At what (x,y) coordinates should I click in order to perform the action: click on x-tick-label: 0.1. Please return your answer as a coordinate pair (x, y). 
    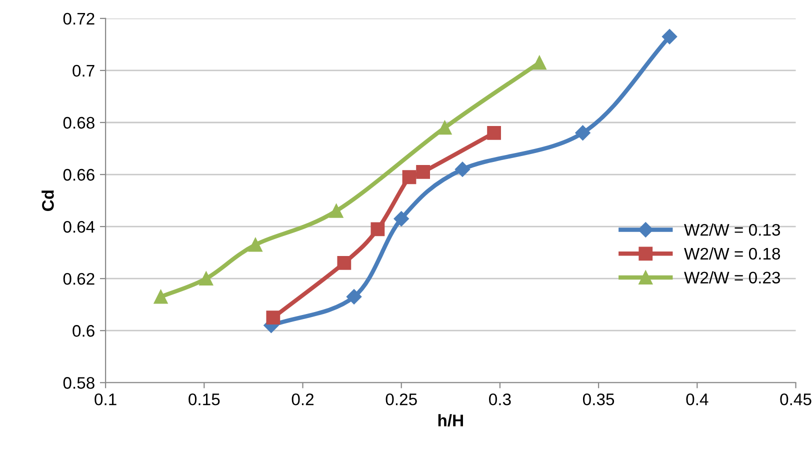
    Looking at the image, I should click on (105, 399).